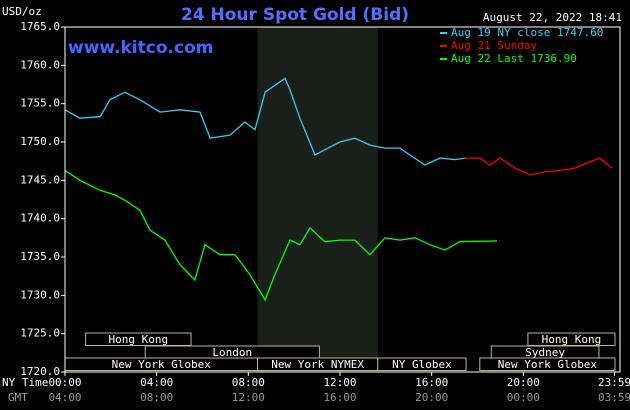 The width and height of the screenshot is (630, 410). I want to click on x-tick-label: 23:59, so click(614, 382).